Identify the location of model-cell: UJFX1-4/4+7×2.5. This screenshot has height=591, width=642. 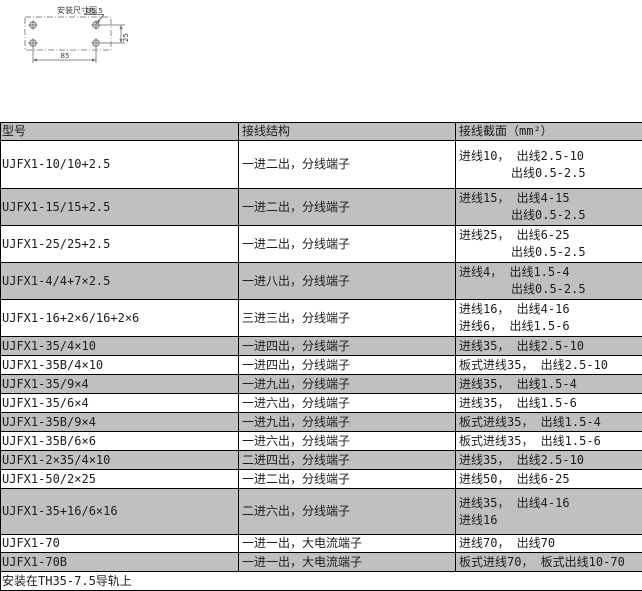
(119, 281).